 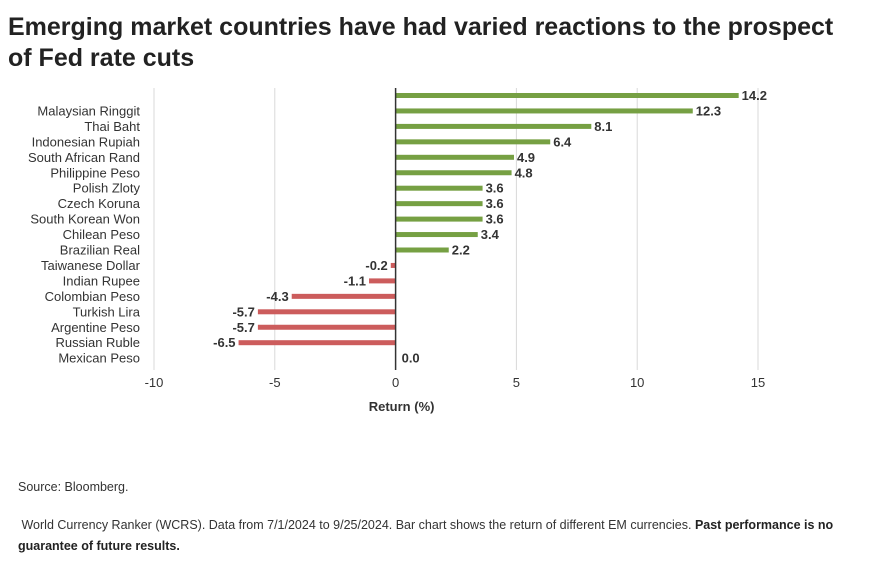 I want to click on value-label: 4.8, so click(x=524, y=172).